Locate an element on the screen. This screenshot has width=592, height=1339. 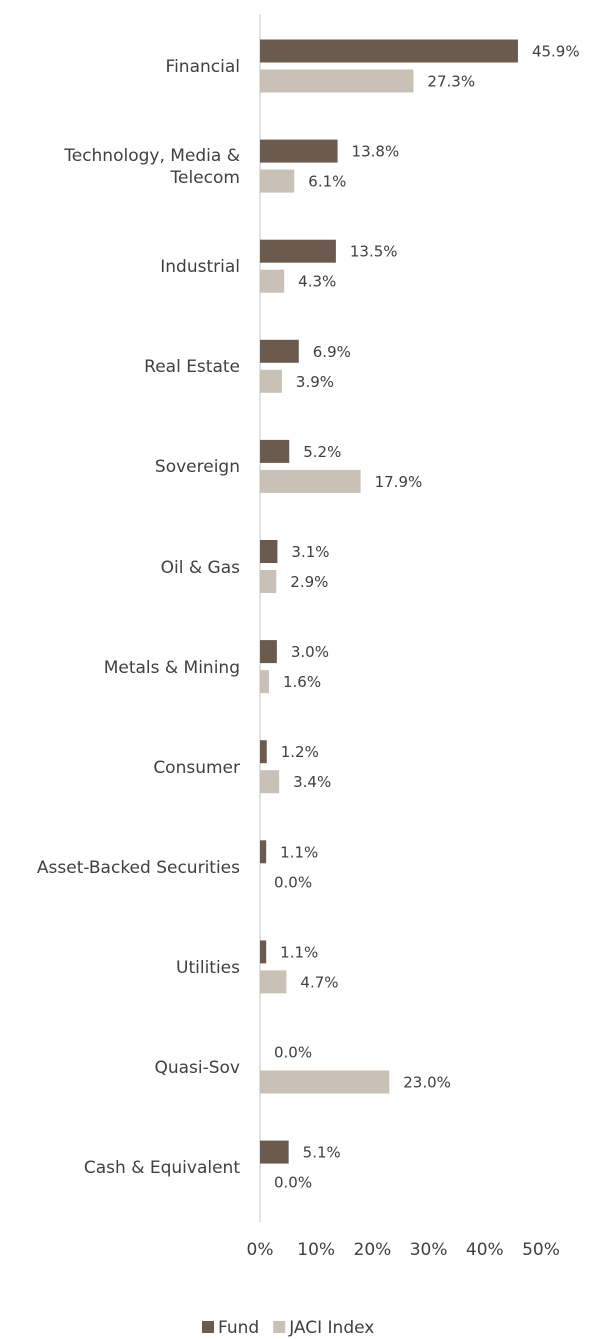
x-tick-label: 40% is located at coordinates (485, 1250).